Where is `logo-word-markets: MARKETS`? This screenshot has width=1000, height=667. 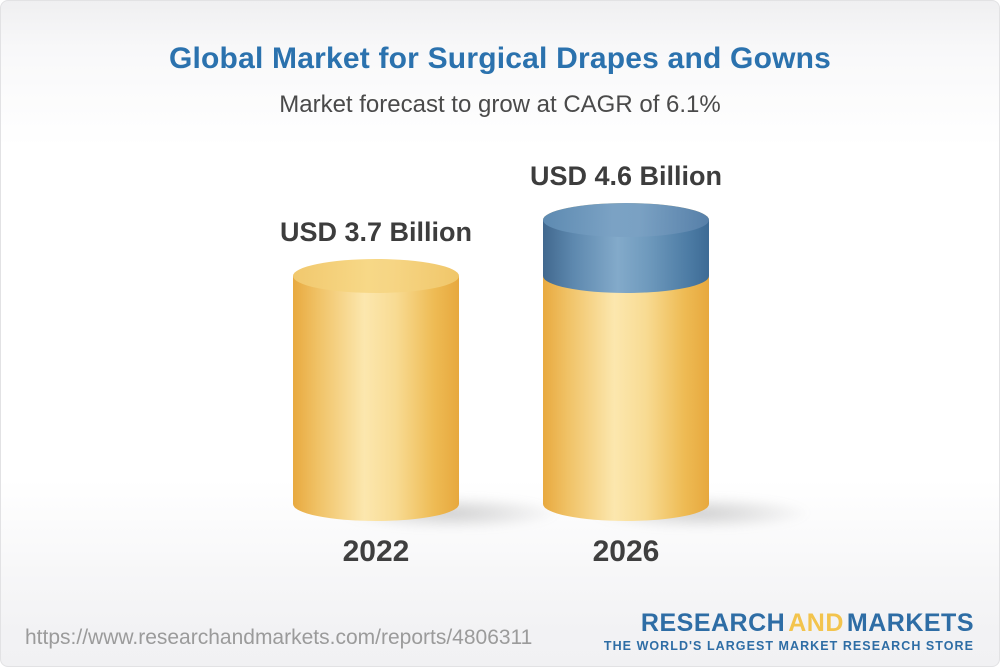 logo-word-markets: MARKETS is located at coordinates (910, 623).